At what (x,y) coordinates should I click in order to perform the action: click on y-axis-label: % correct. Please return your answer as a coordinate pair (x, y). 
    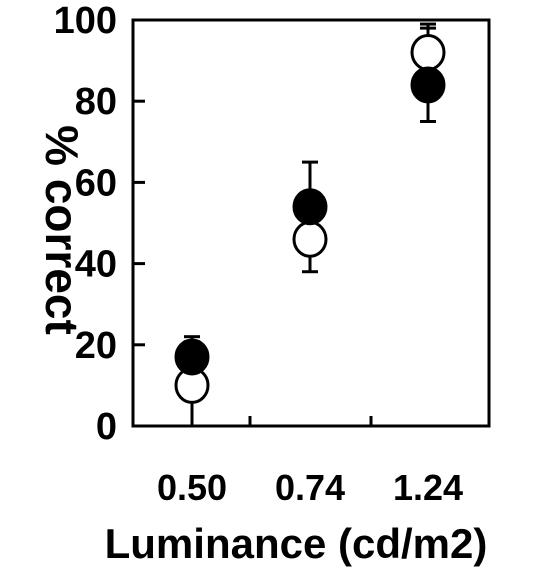
    Looking at the image, I should click on (62, 230).